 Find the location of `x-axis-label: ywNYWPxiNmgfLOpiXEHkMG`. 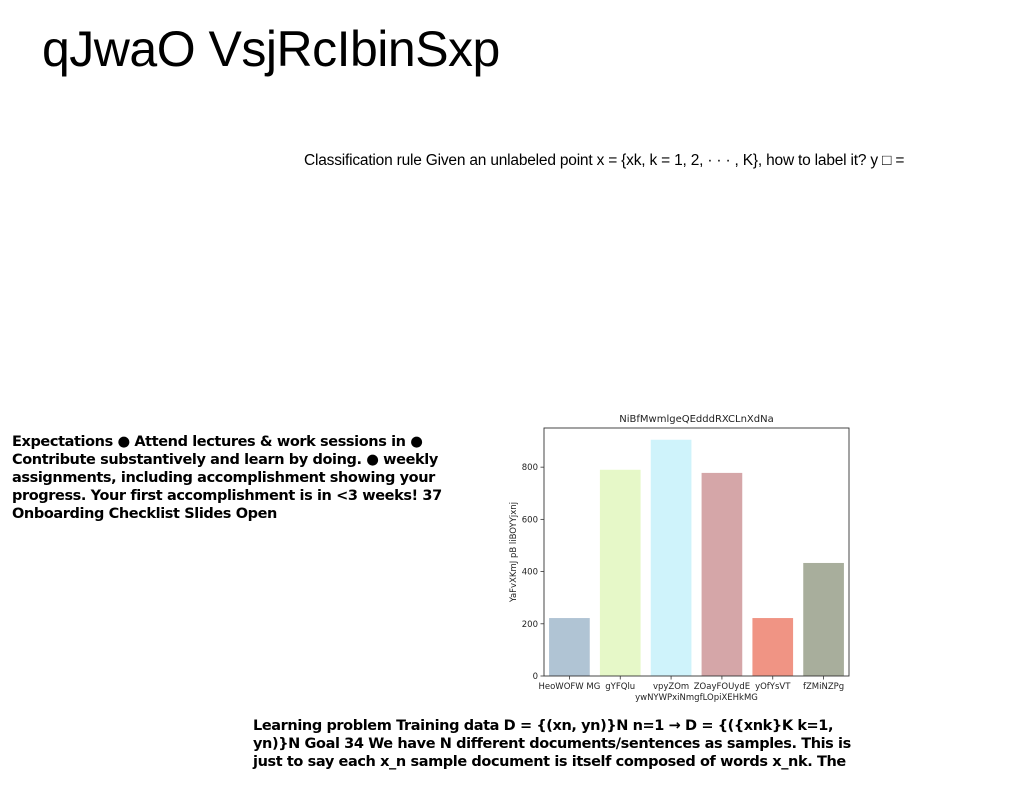

x-axis-label: ywNYWPxiNmgfLOpiXEHkMG is located at coordinates (696, 698).